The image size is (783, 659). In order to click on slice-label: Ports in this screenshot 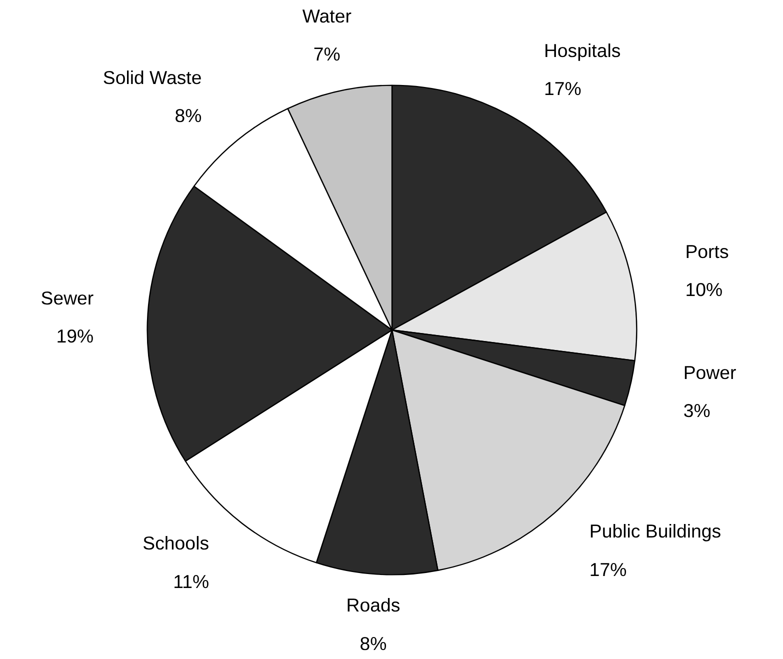, I will do `click(707, 251)`.